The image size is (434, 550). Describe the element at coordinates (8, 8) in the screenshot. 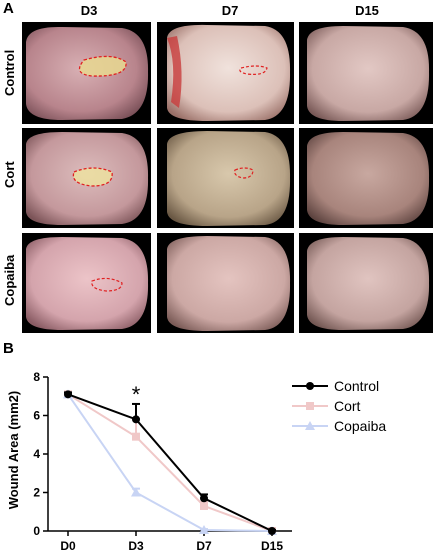

I see `panel-a-label: A` at that location.